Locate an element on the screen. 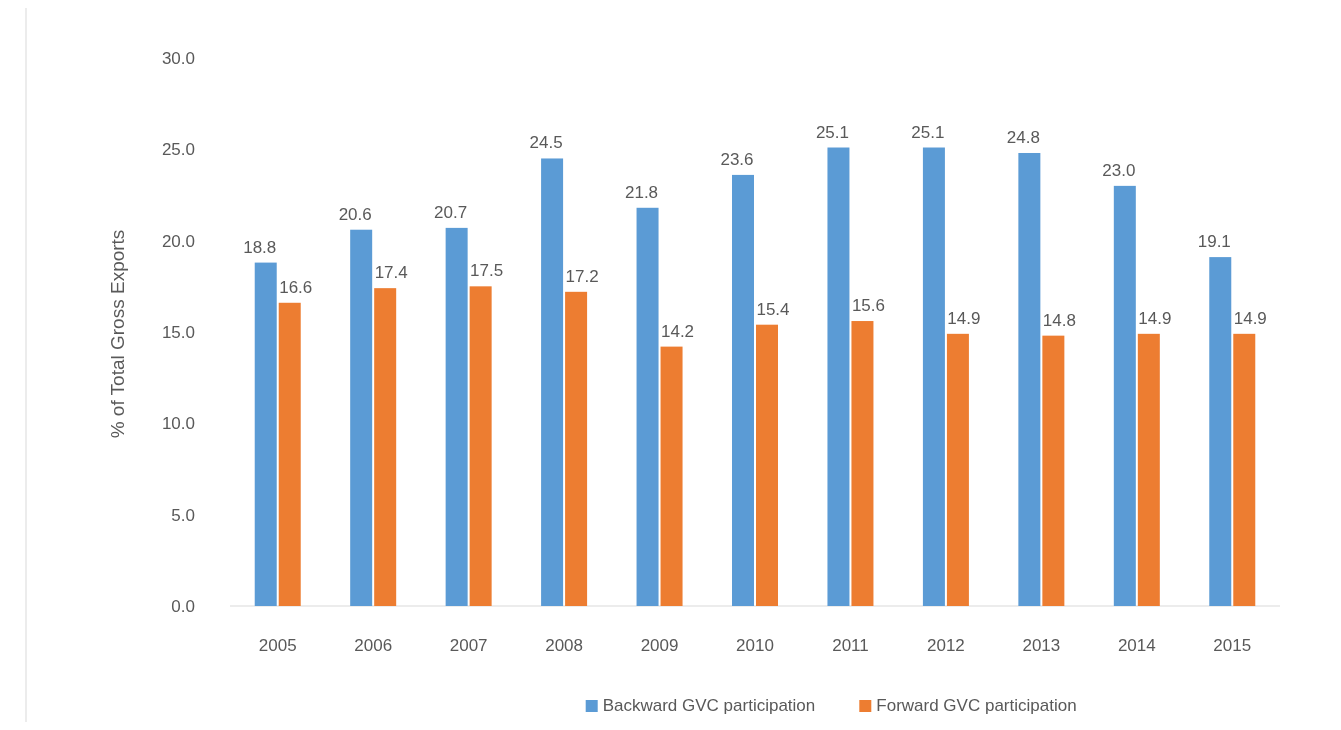 The height and width of the screenshot is (730, 1341). data-label: 19.1 is located at coordinates (1214, 242).